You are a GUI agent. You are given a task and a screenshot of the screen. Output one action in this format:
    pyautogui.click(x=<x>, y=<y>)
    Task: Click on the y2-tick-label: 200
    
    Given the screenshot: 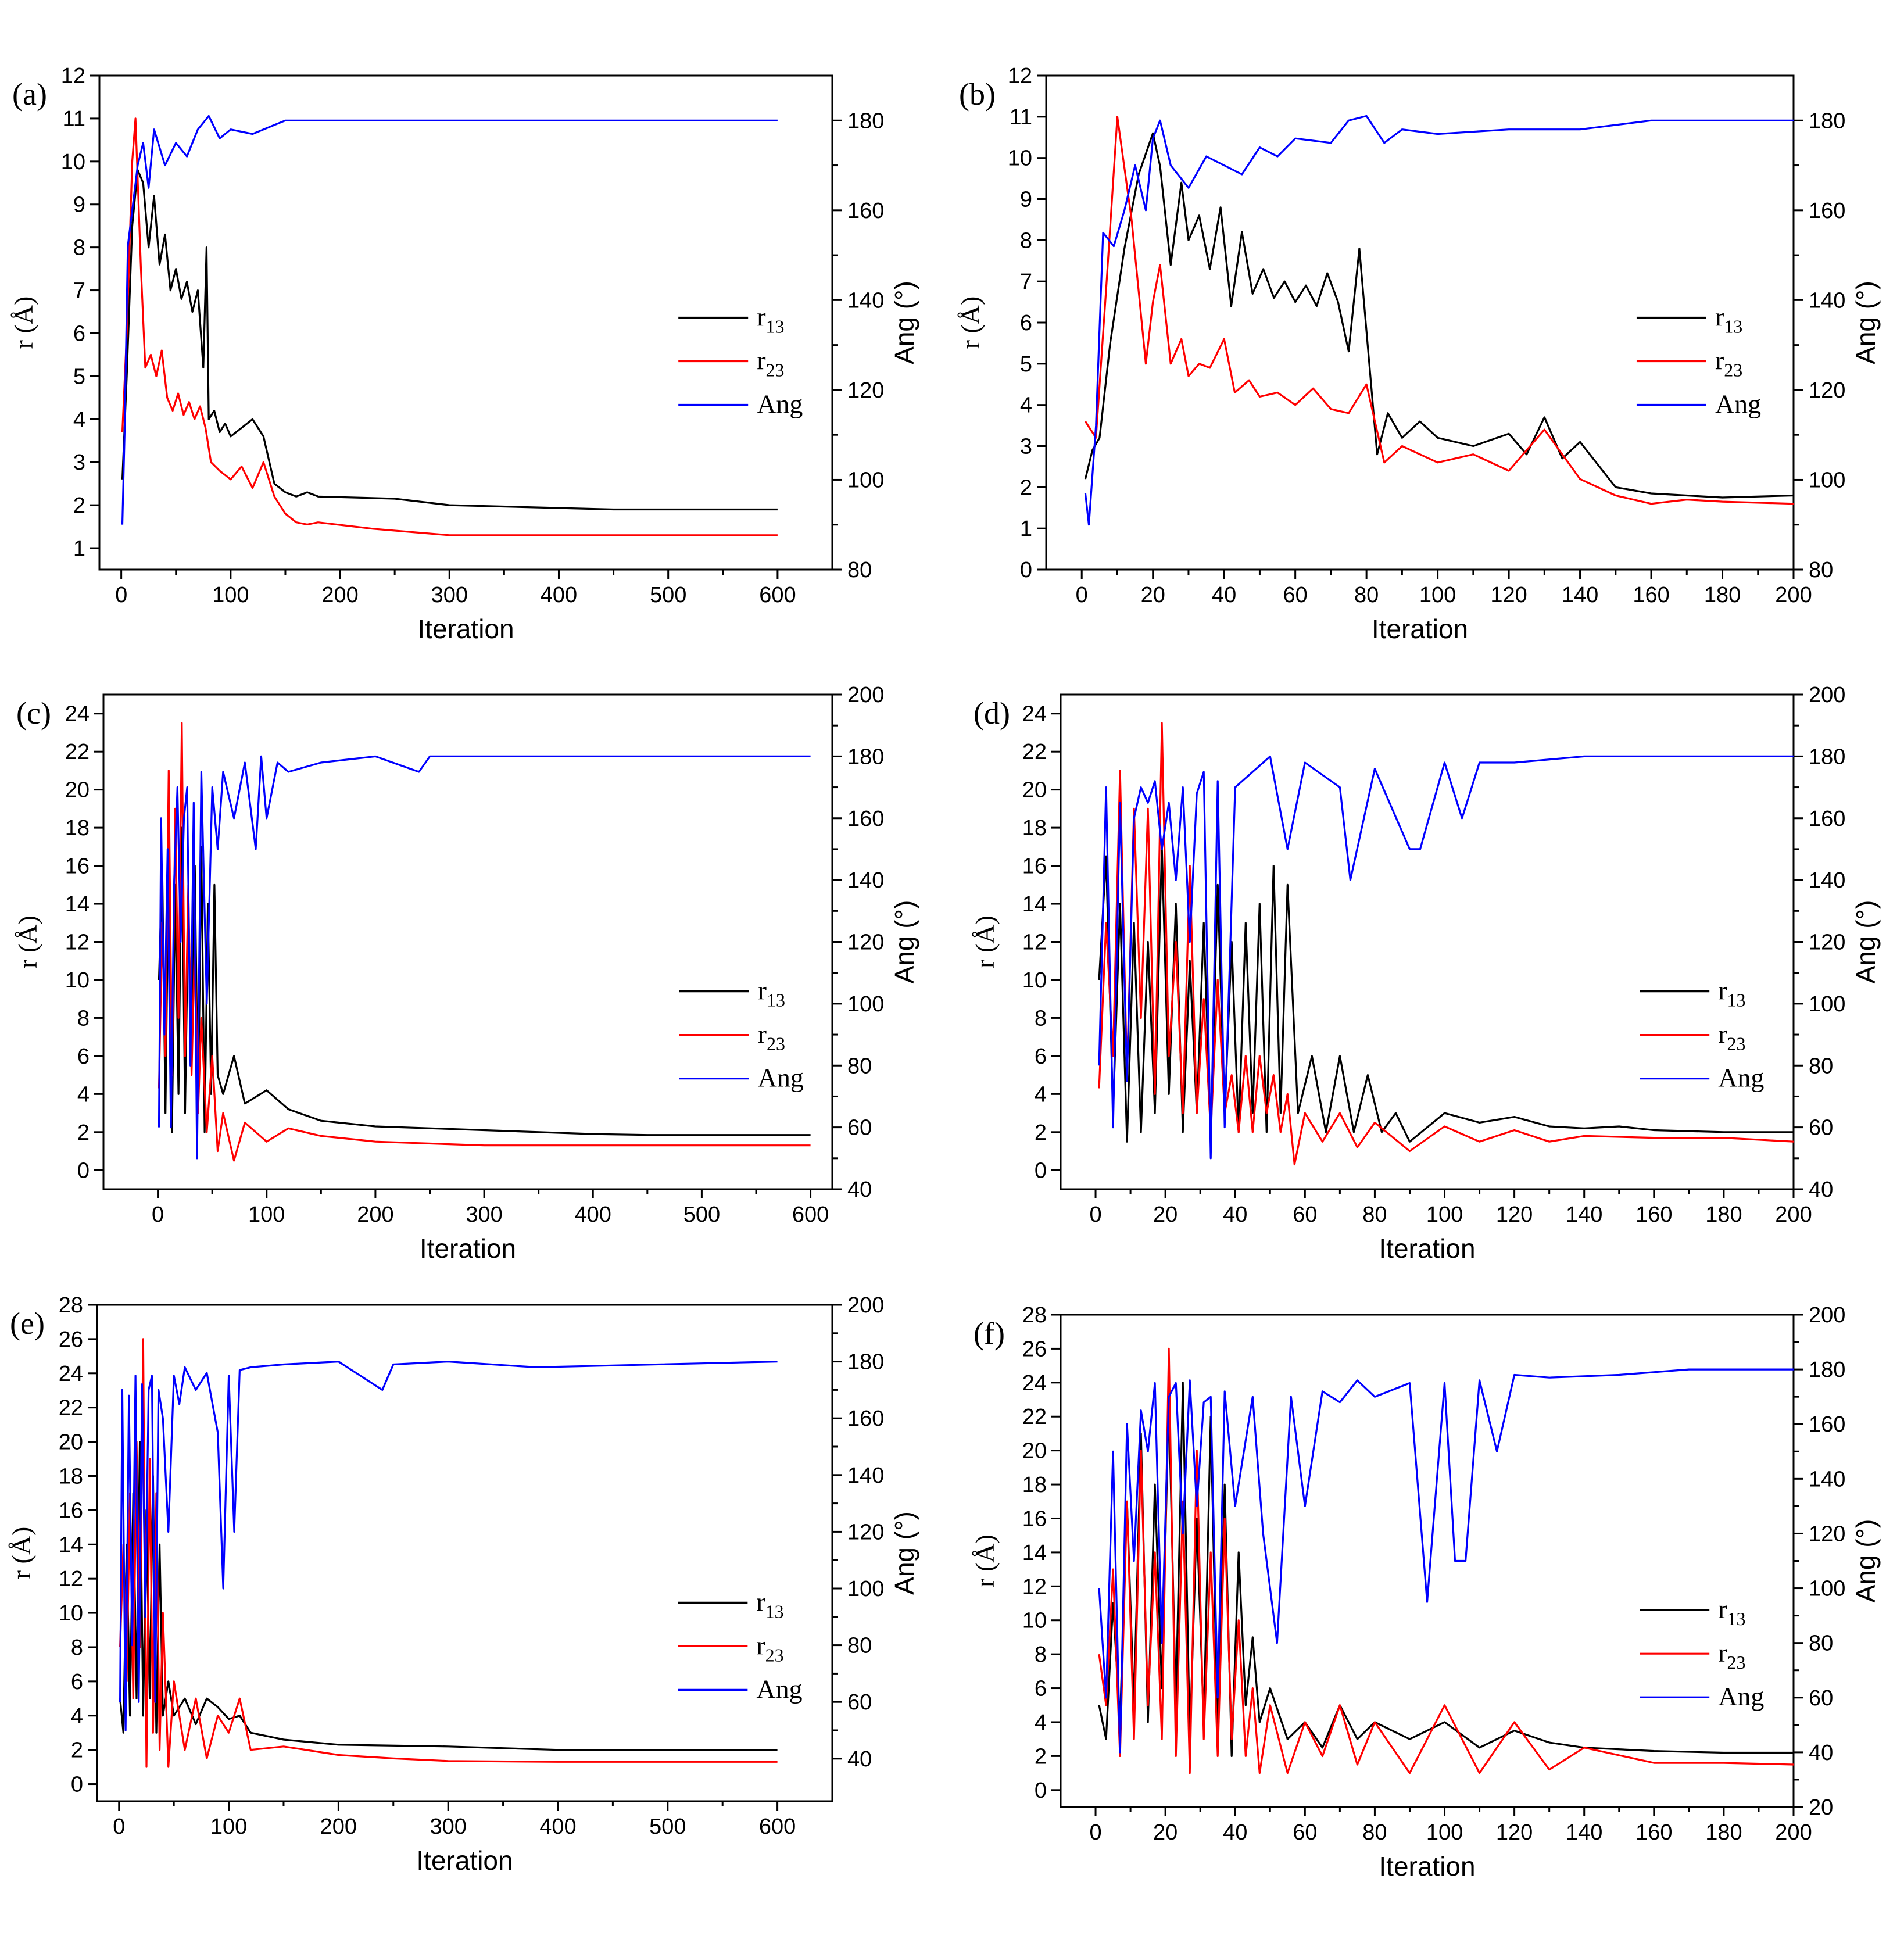 What is the action you would take?
    pyautogui.click(x=1827, y=1316)
    